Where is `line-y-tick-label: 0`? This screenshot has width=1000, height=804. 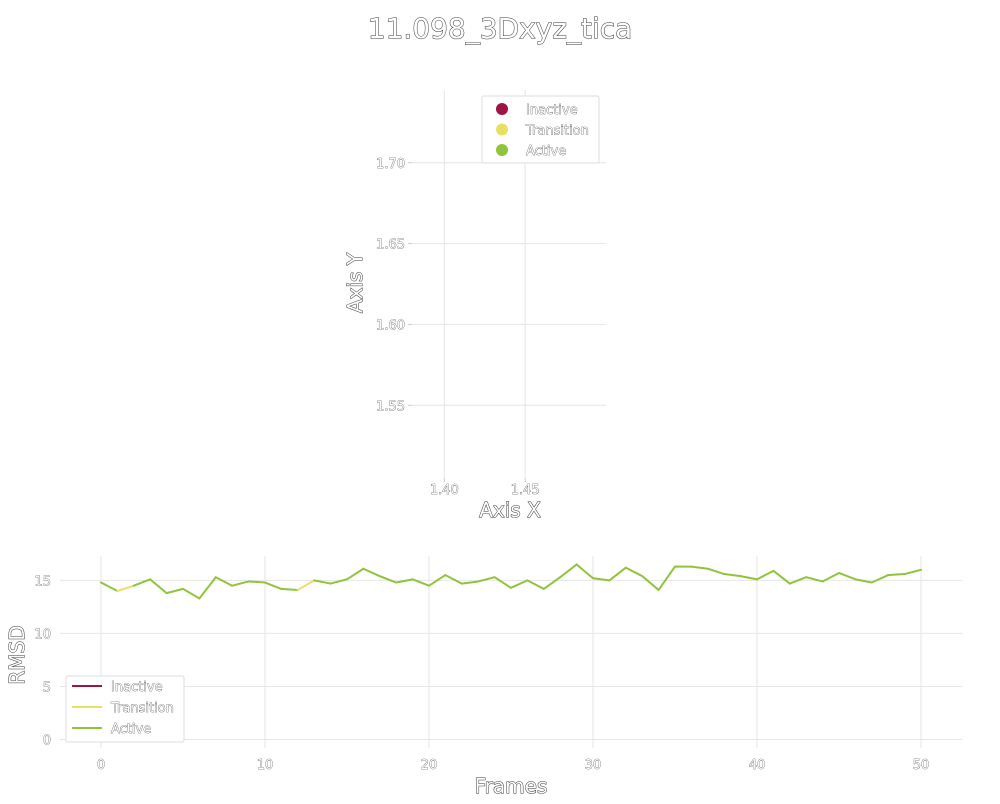 line-y-tick-label: 0 is located at coordinates (47, 741).